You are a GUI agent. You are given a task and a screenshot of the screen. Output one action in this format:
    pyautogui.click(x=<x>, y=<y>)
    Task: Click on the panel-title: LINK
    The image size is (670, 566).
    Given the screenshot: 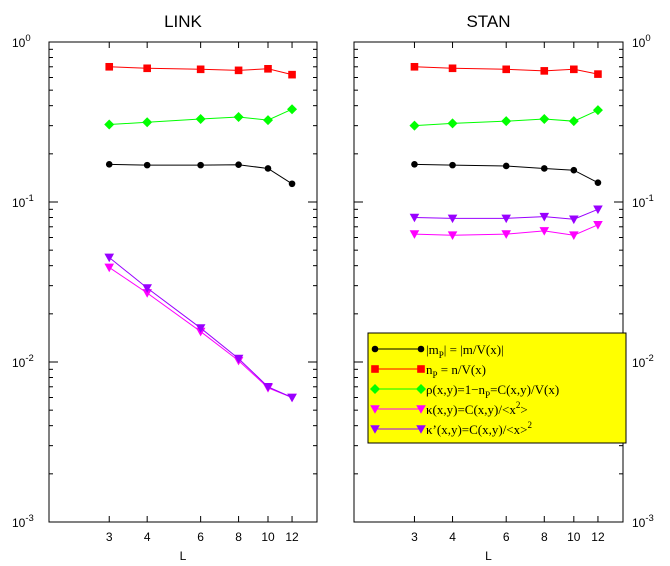 What is the action you would take?
    pyautogui.click(x=183, y=21)
    